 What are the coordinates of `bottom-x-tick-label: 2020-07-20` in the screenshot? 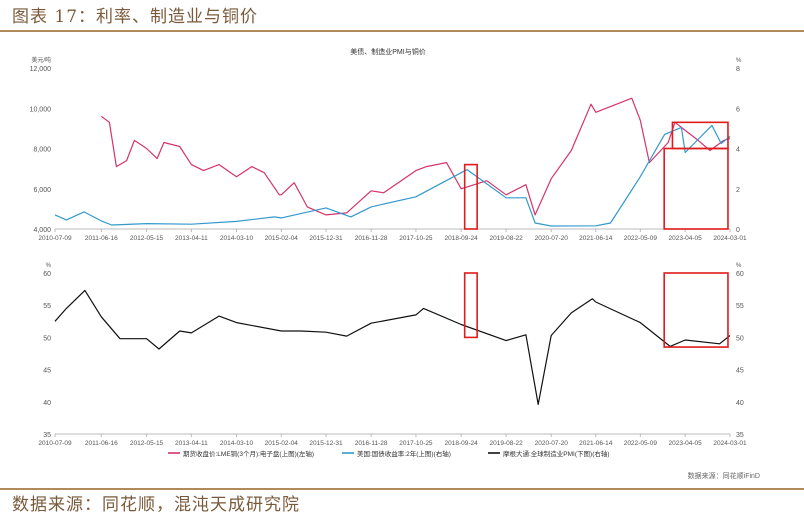 It's located at (552, 443).